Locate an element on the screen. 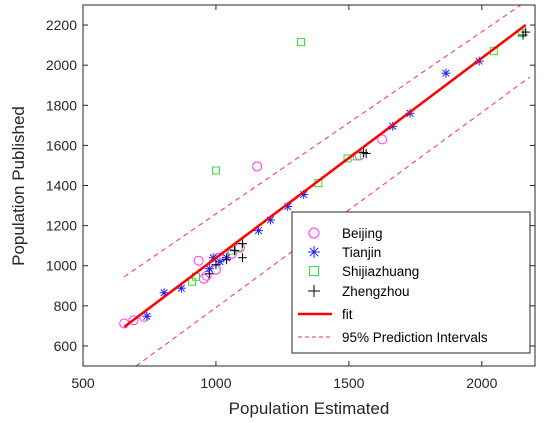 This screenshot has width=550, height=423. legend-entry-zhengzhou: Zhengzhou is located at coordinates (359, 291).